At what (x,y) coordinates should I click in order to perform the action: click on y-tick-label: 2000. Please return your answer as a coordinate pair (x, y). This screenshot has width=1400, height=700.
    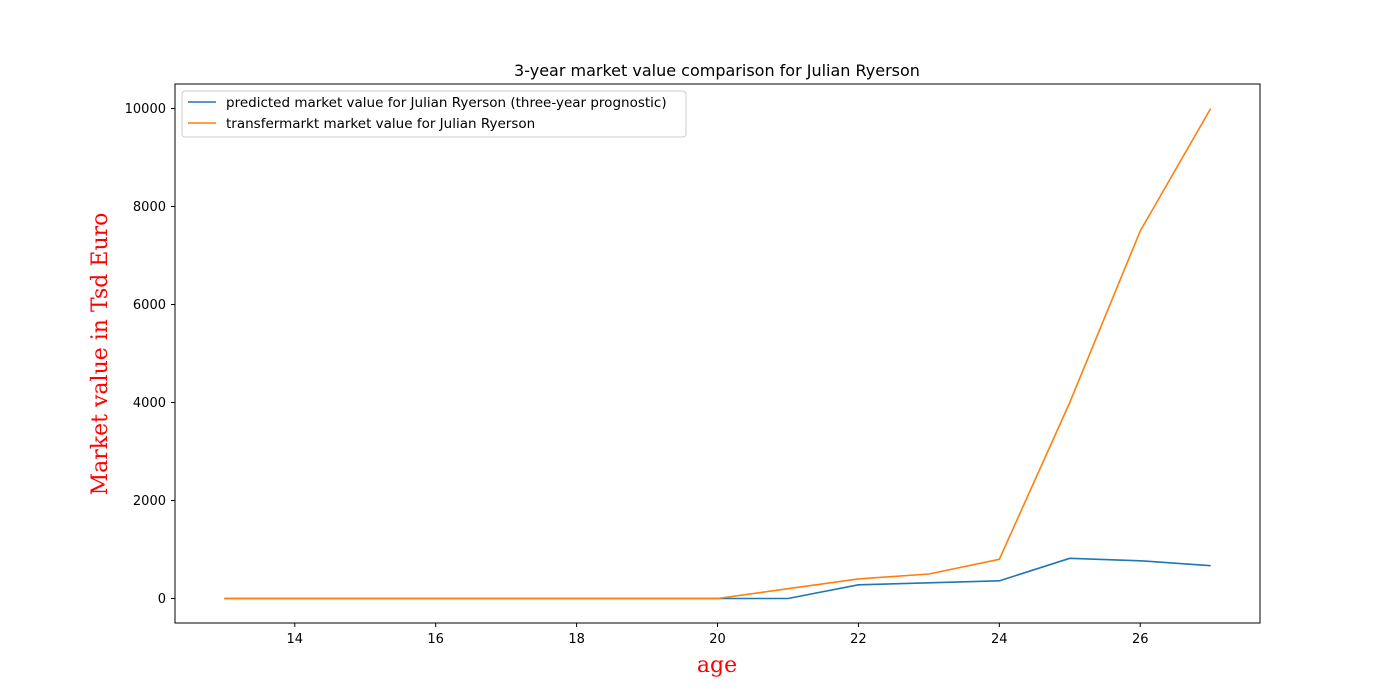
    Looking at the image, I should click on (149, 501).